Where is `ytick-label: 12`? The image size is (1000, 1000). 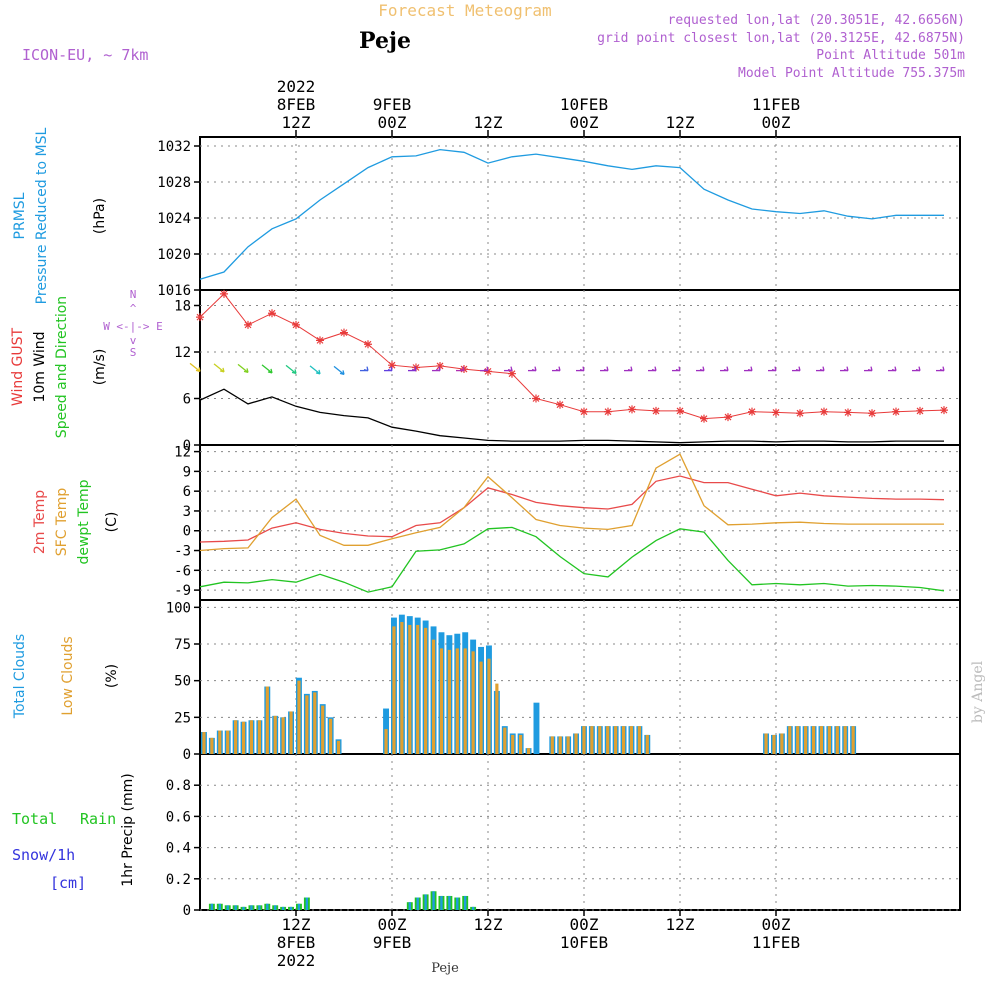
ytick-label: 12 is located at coordinates (182, 453).